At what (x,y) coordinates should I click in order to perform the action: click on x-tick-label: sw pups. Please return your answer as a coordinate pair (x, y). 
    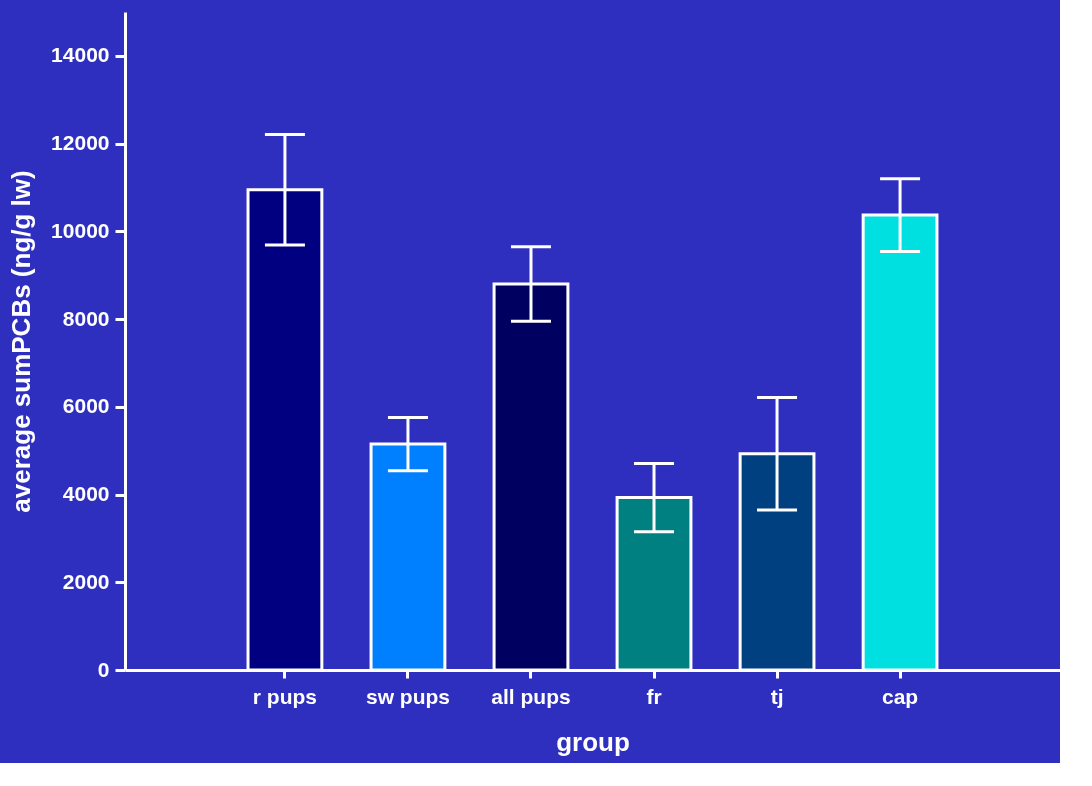
    Looking at the image, I should click on (407, 696).